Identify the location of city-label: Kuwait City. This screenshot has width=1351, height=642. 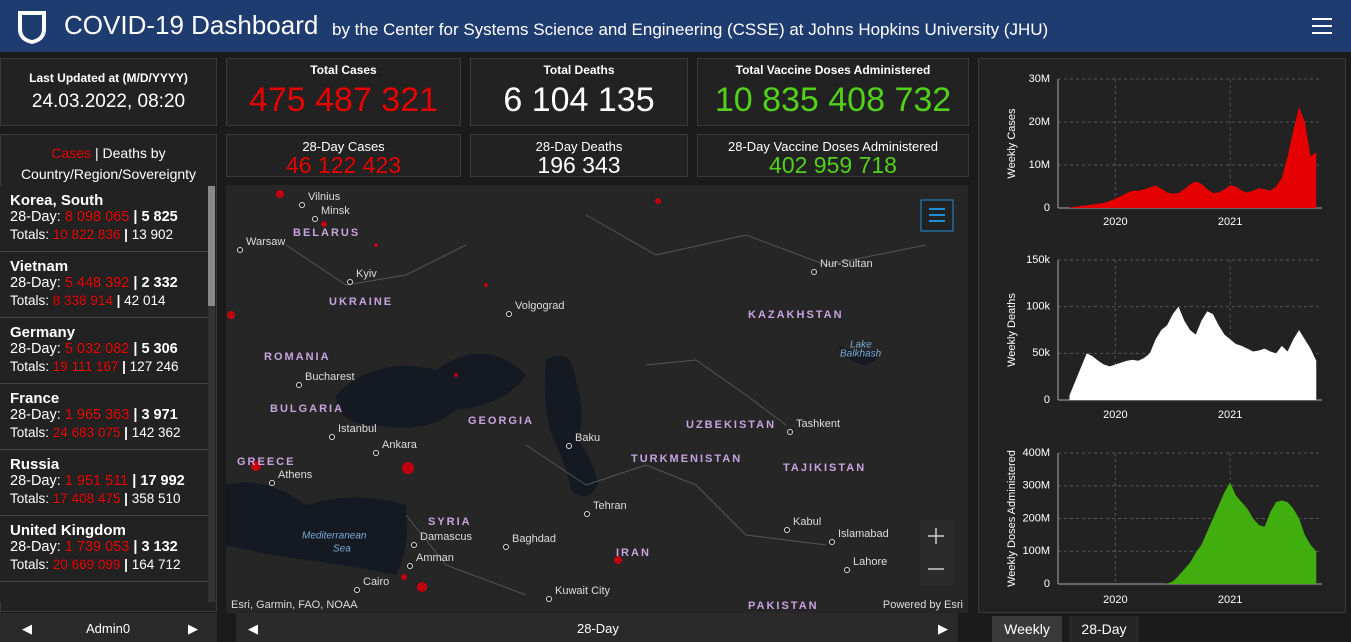
(583, 591).